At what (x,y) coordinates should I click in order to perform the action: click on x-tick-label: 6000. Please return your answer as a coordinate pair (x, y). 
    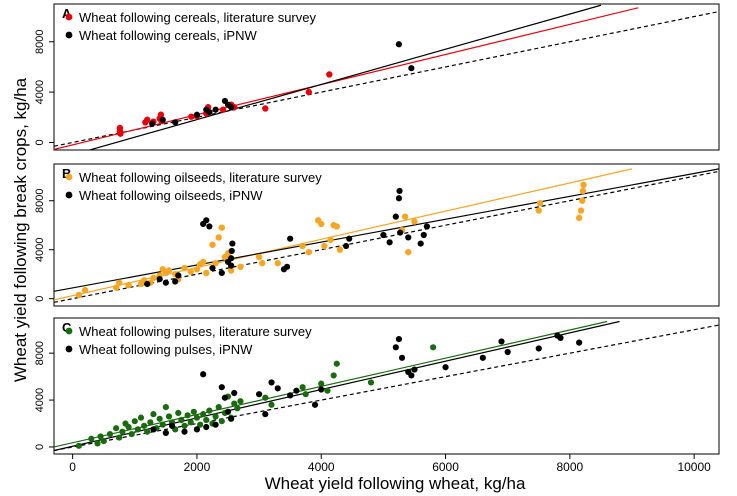
    Looking at the image, I should click on (445, 467).